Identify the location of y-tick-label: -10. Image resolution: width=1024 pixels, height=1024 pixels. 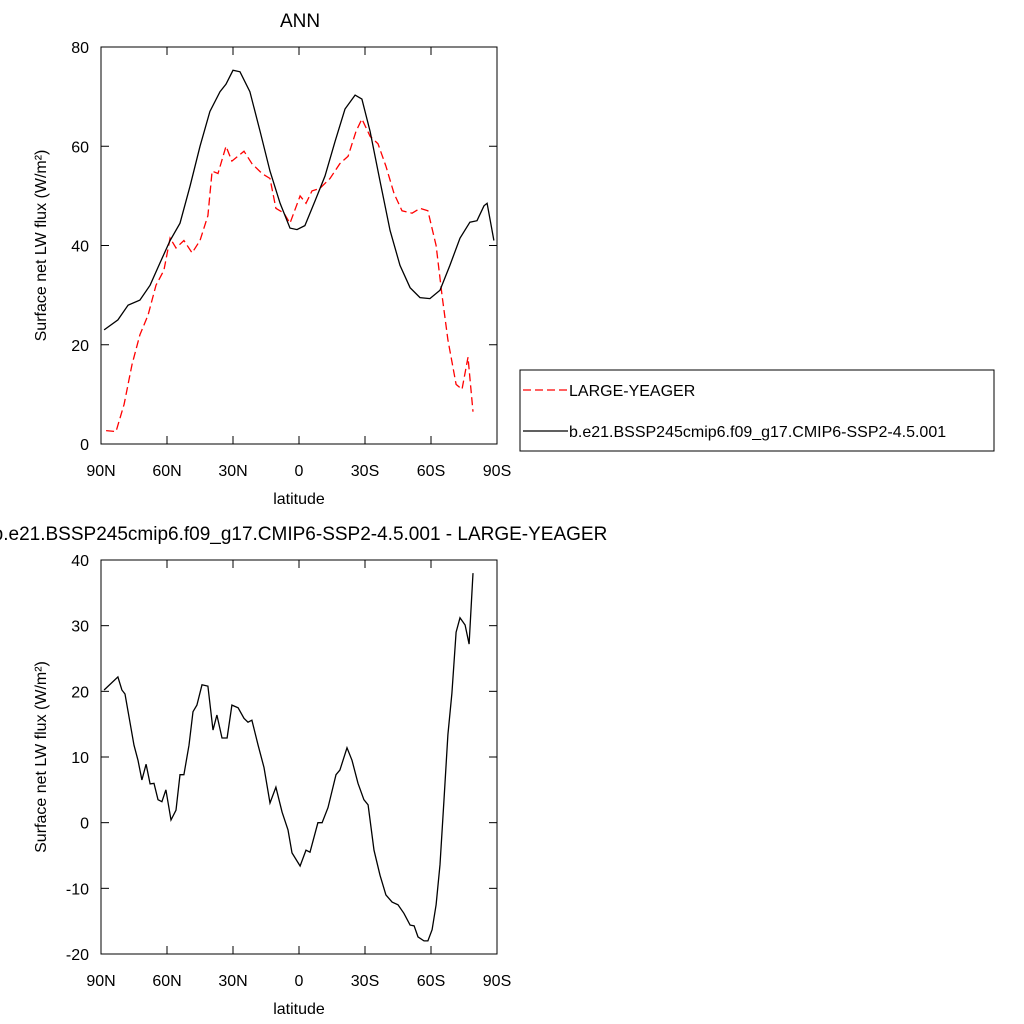
(77, 889).